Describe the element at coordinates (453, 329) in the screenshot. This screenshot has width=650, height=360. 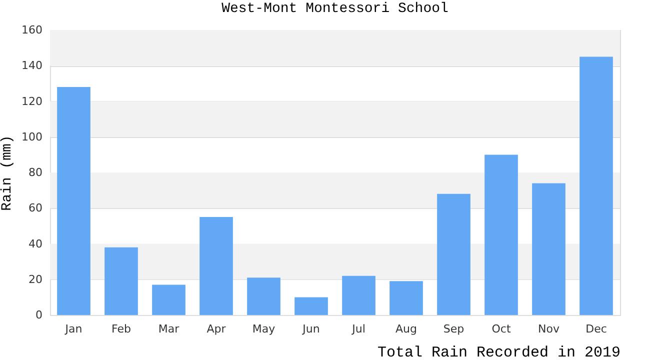
I see `x-tick-label: Sep` at that location.